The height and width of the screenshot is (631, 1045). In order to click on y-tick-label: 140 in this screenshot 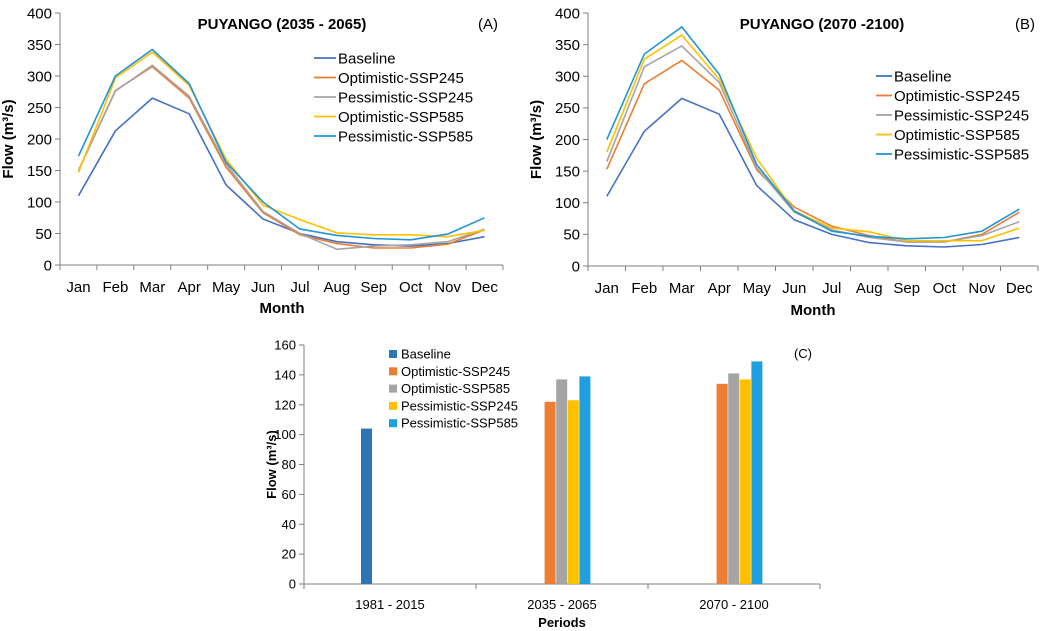, I will do `click(285, 374)`.